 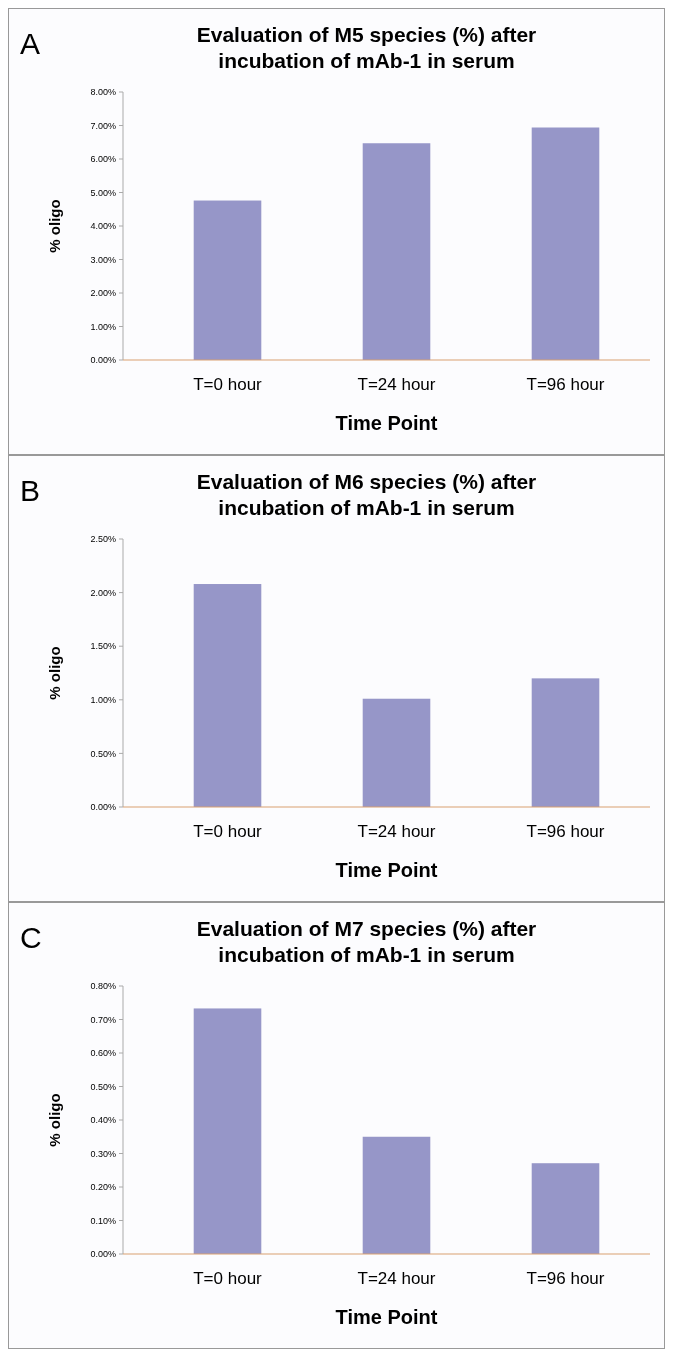 I want to click on y-tick-label: 3.00%, so click(x=103, y=259).